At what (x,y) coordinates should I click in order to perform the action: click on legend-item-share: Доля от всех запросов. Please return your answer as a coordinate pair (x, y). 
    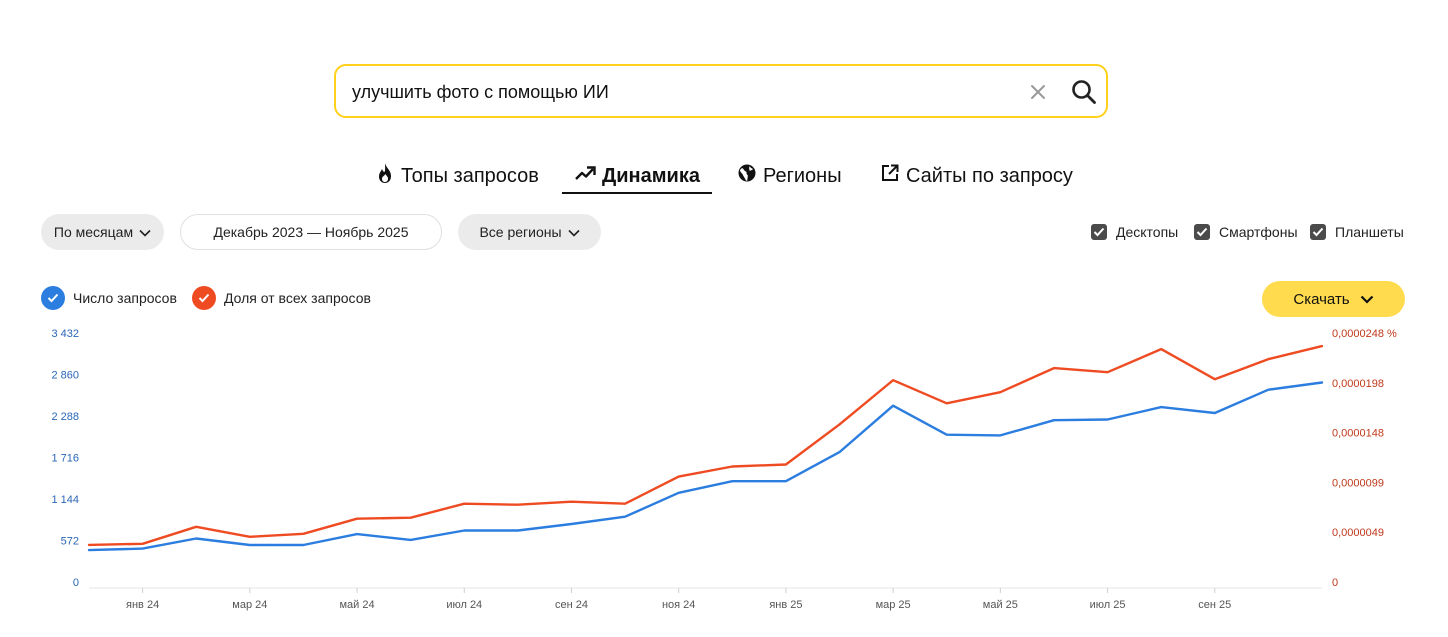
    Looking at the image, I should click on (281, 298).